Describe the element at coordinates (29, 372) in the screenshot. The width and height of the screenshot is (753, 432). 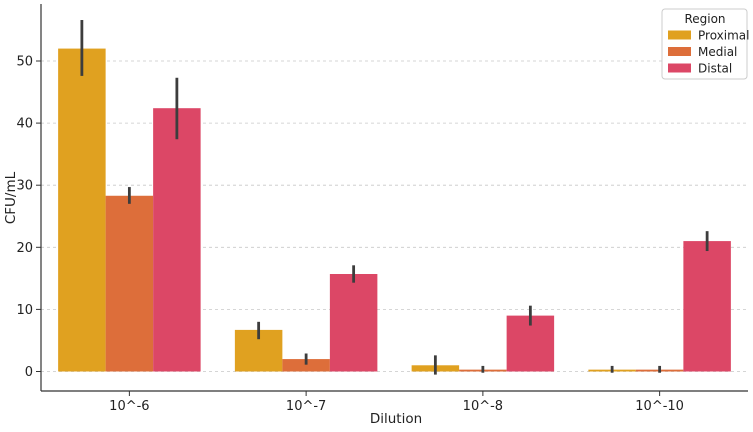
I see `y-tick-label: 0` at that location.